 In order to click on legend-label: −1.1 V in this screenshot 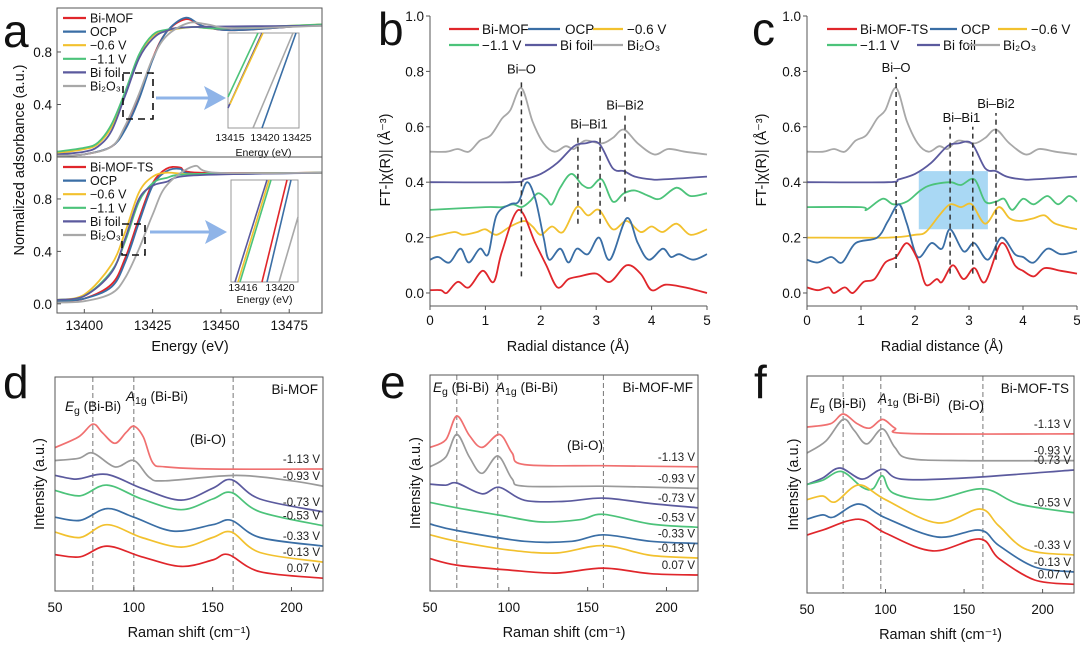, I will do `click(108, 208)`.